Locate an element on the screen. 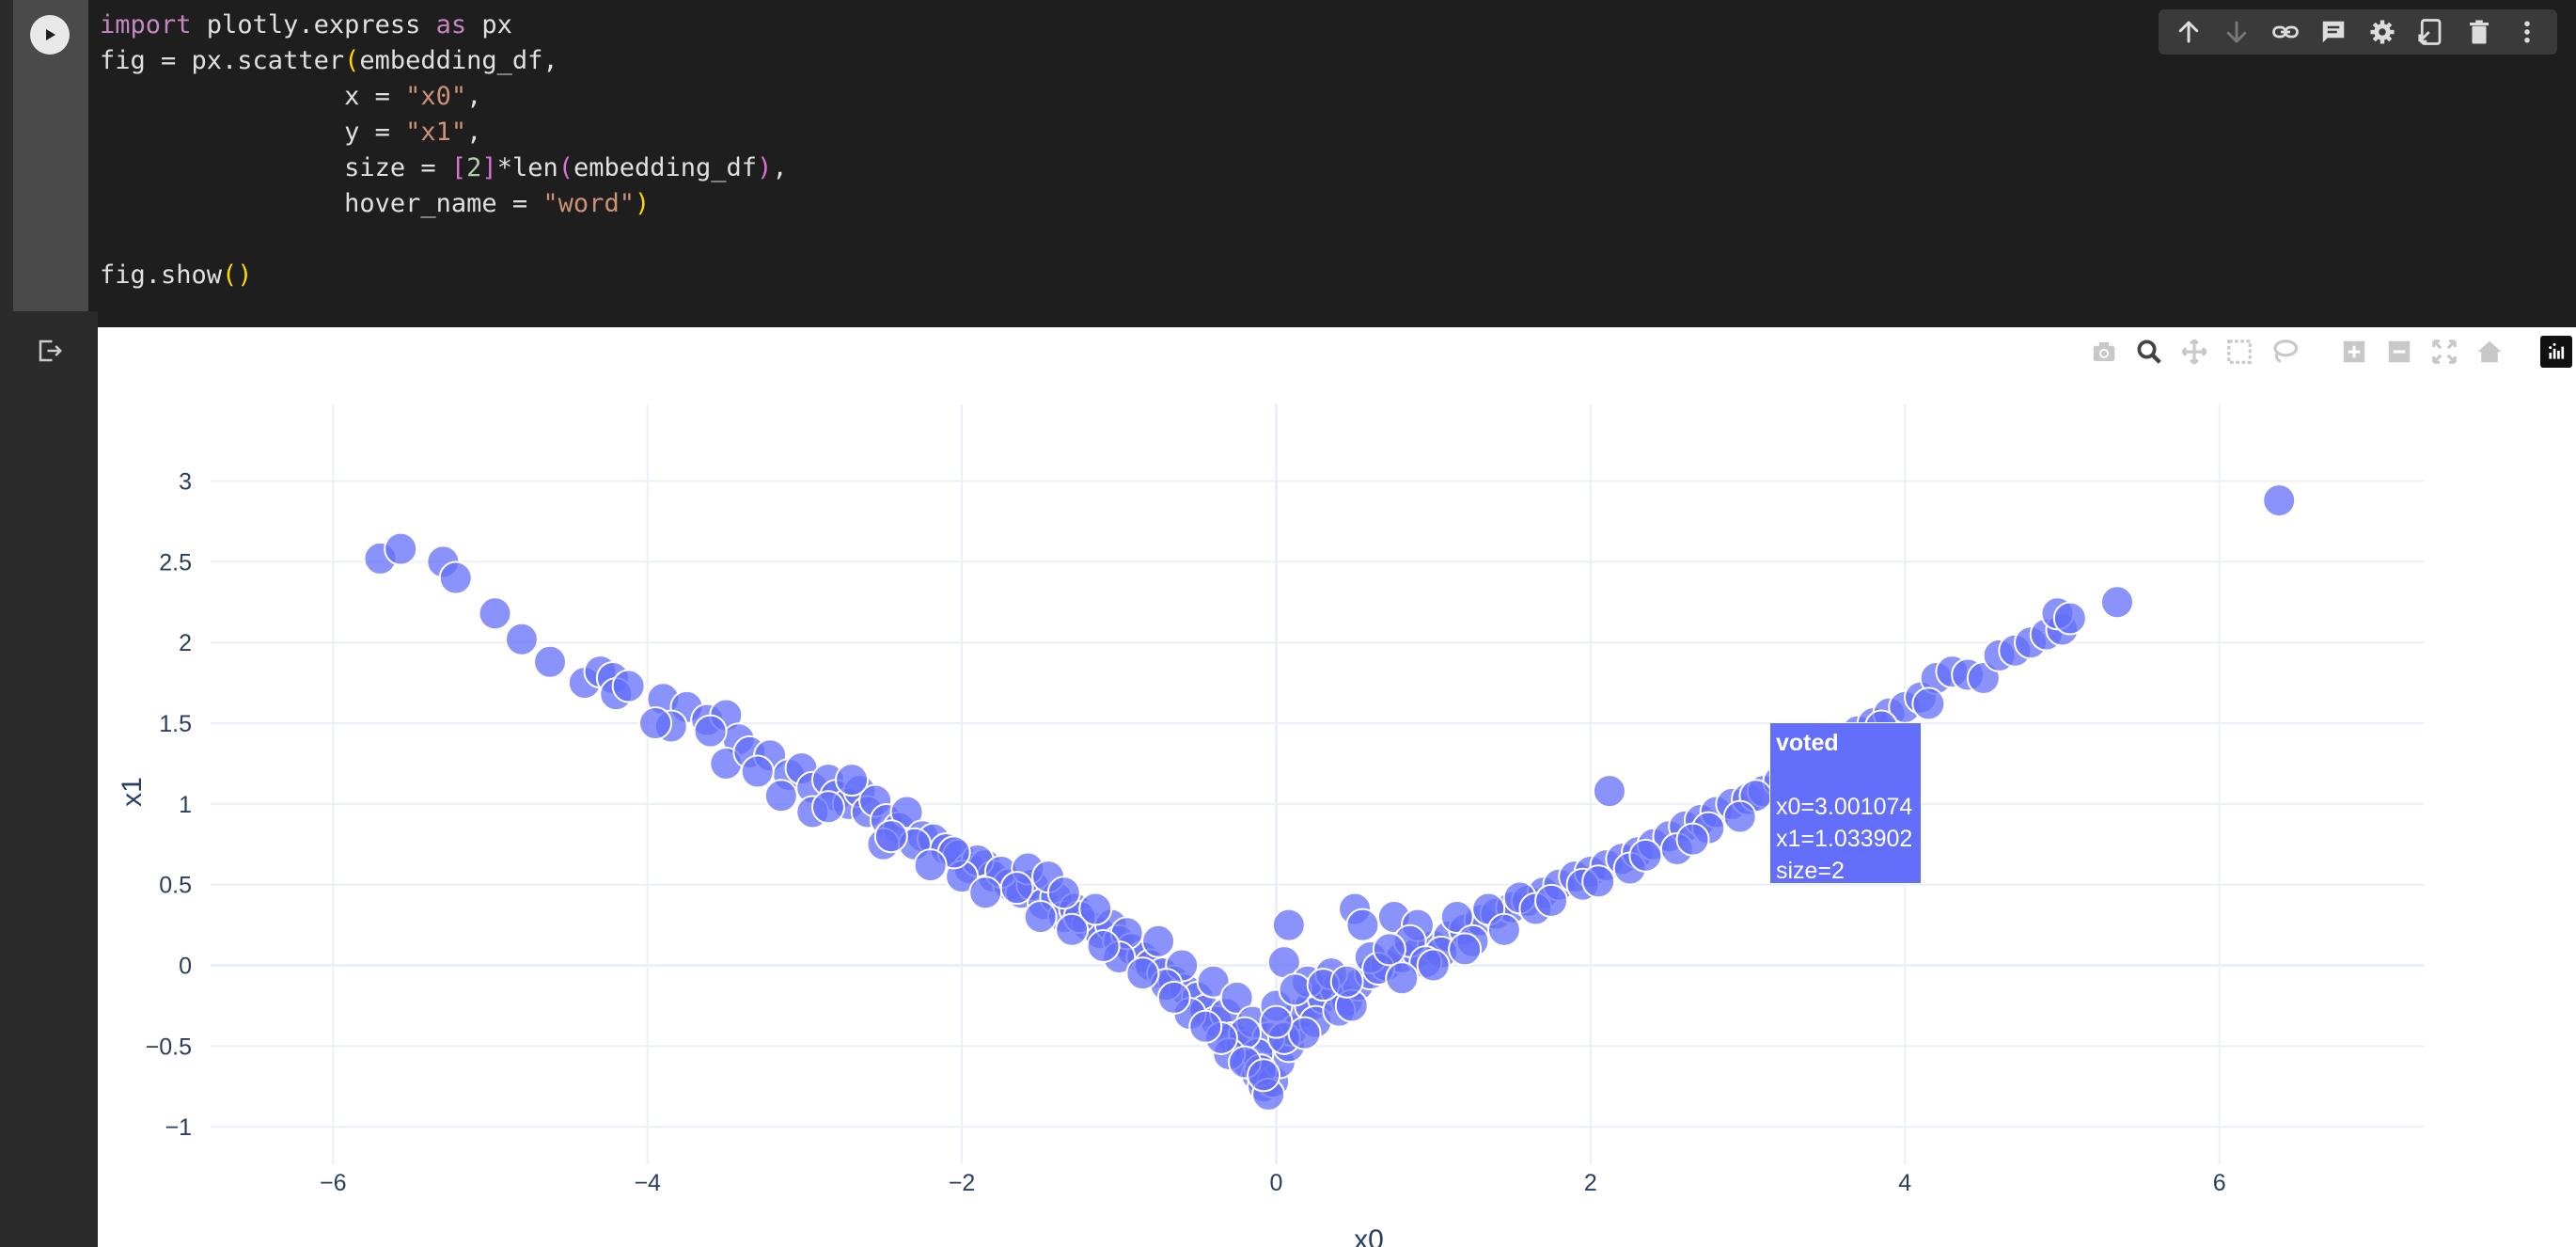 The image size is (2576, 1247). zoom-out-icon is located at coordinates (2399, 352).